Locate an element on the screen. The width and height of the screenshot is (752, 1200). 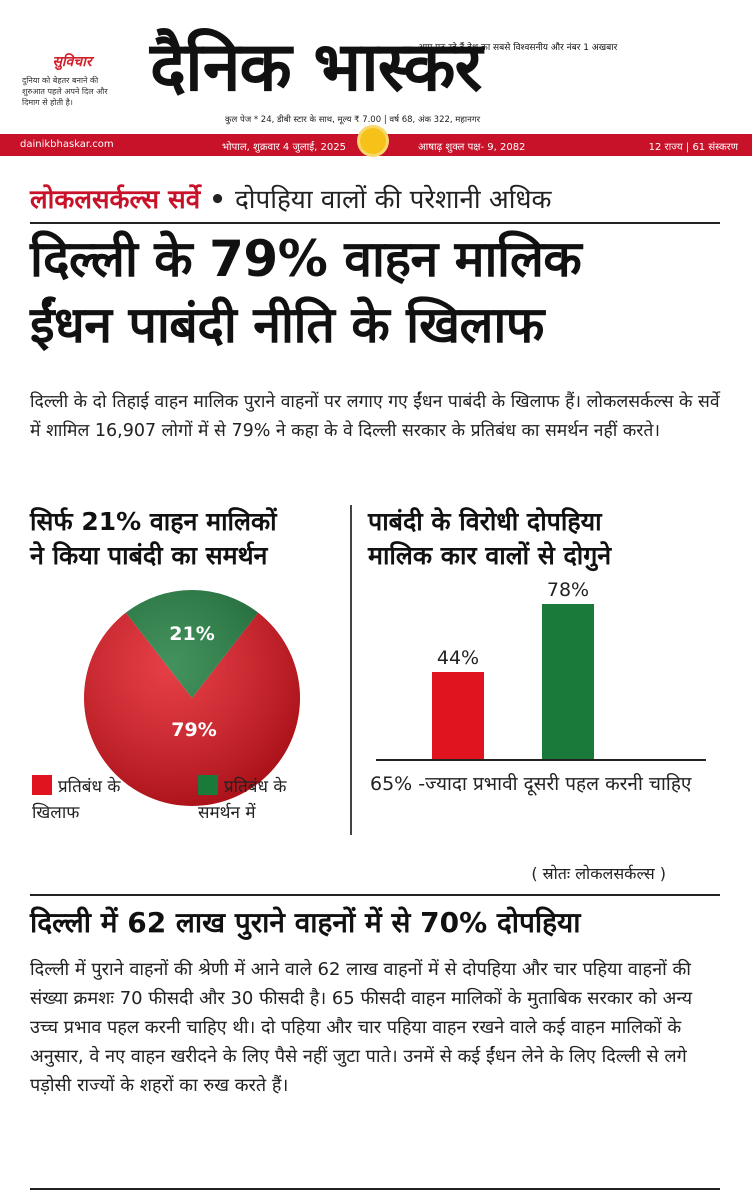
left-subhead-line-2: ने किया पाबंदी का समर्थन is located at coordinates (149, 555).